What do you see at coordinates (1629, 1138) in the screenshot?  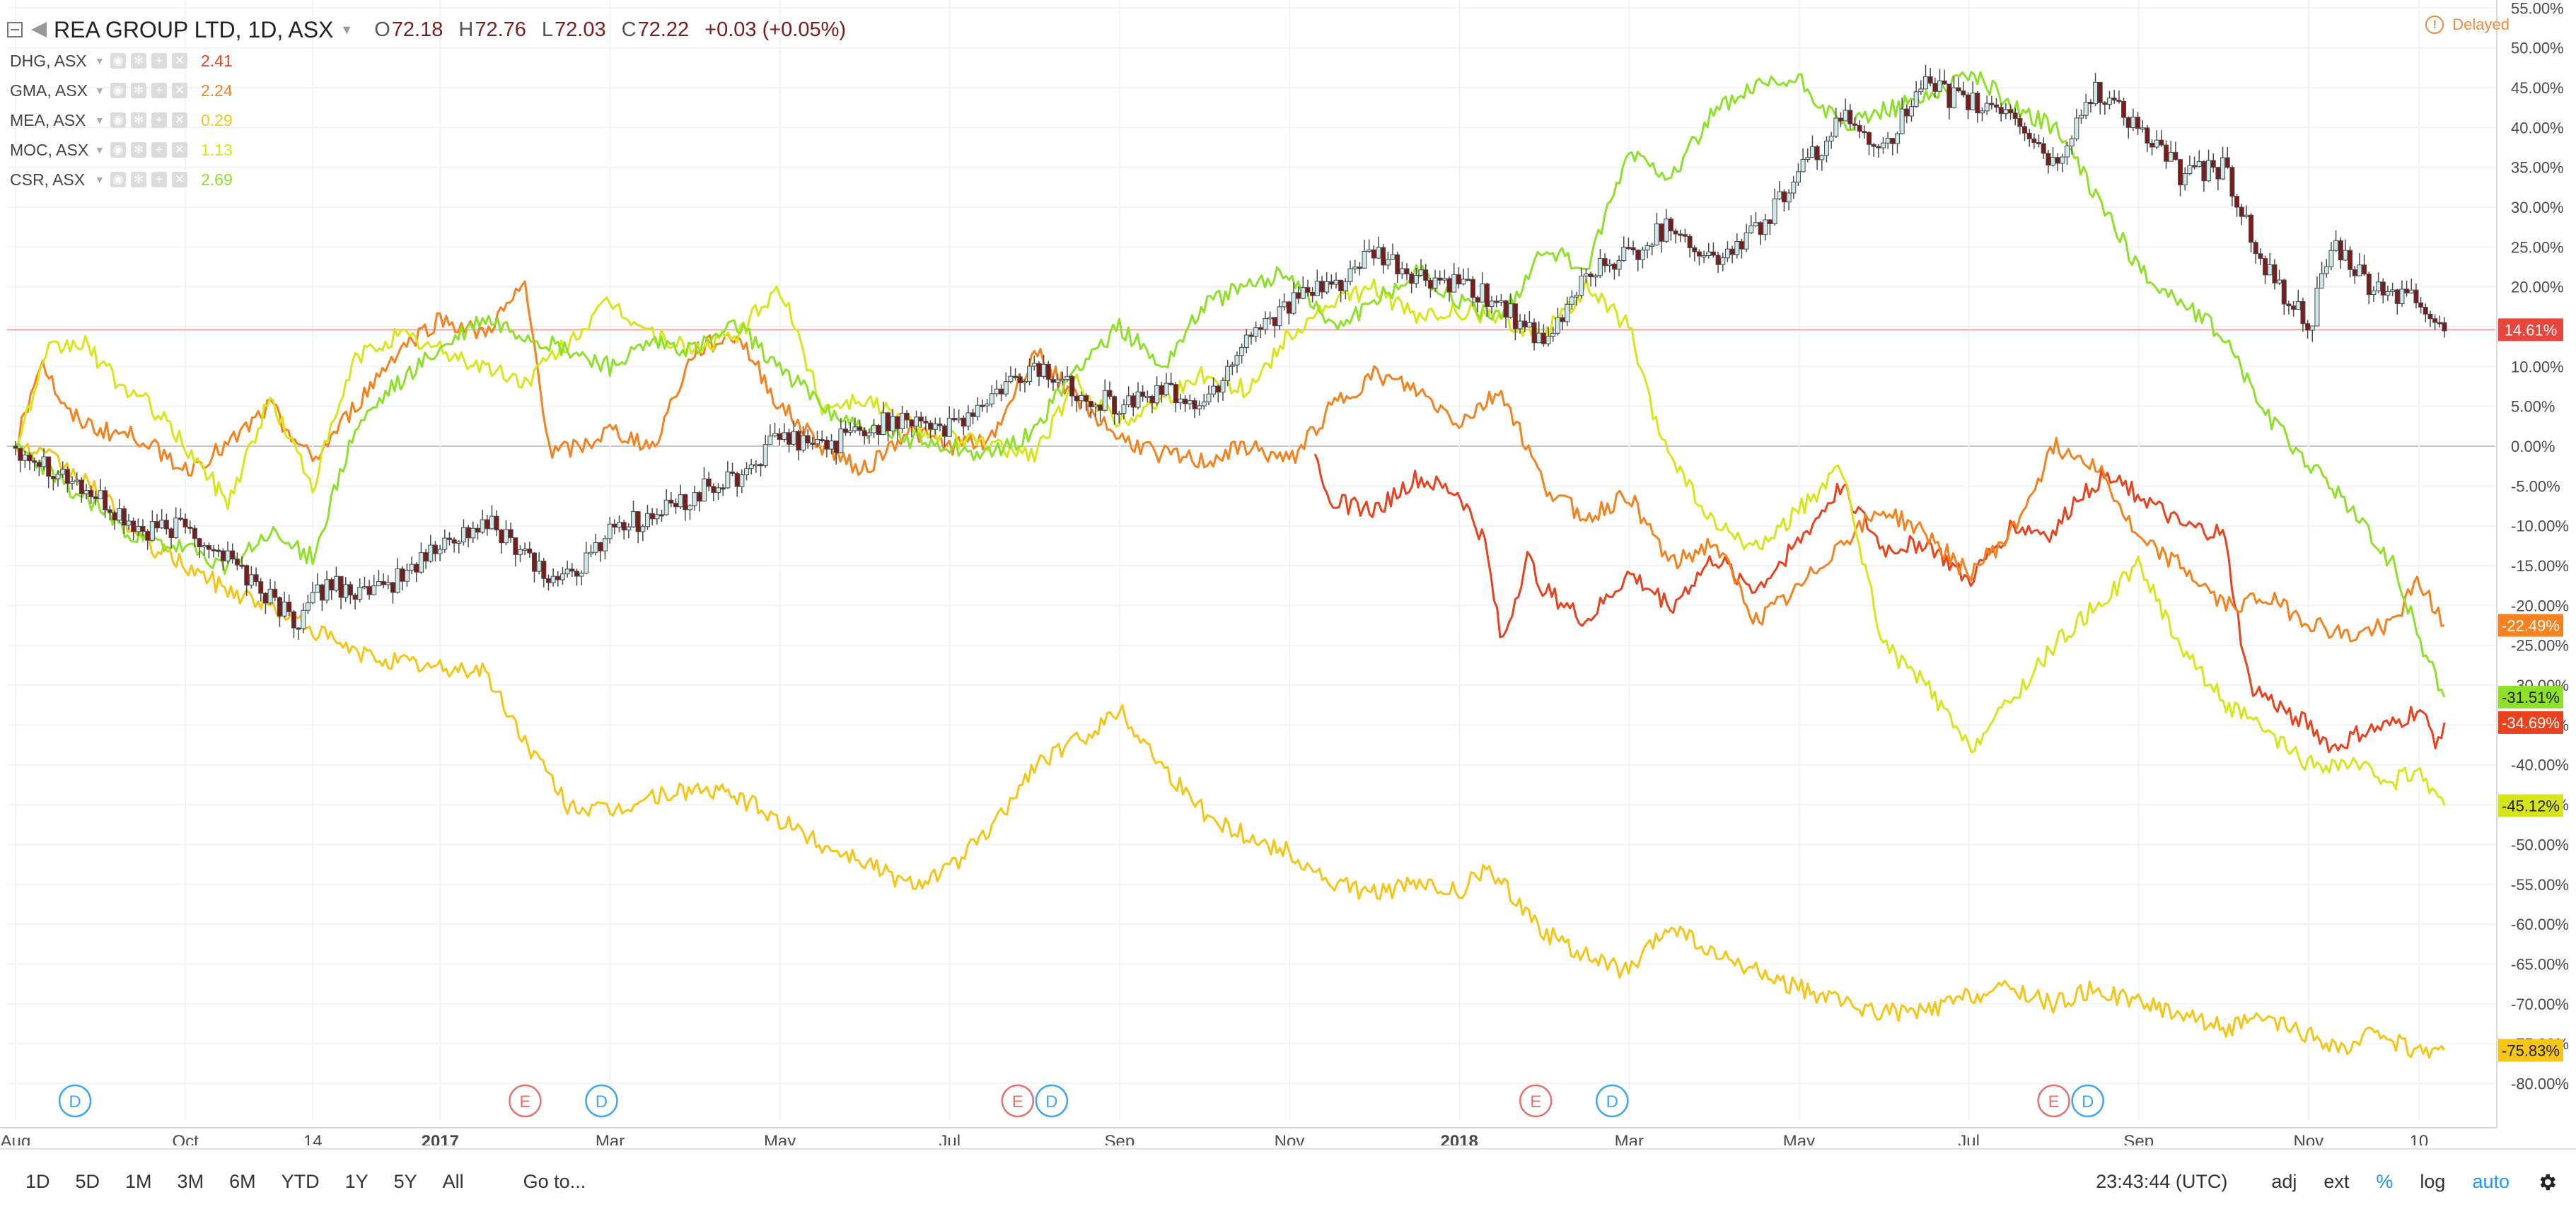 I see `x-tick-label: Mar` at bounding box center [1629, 1138].